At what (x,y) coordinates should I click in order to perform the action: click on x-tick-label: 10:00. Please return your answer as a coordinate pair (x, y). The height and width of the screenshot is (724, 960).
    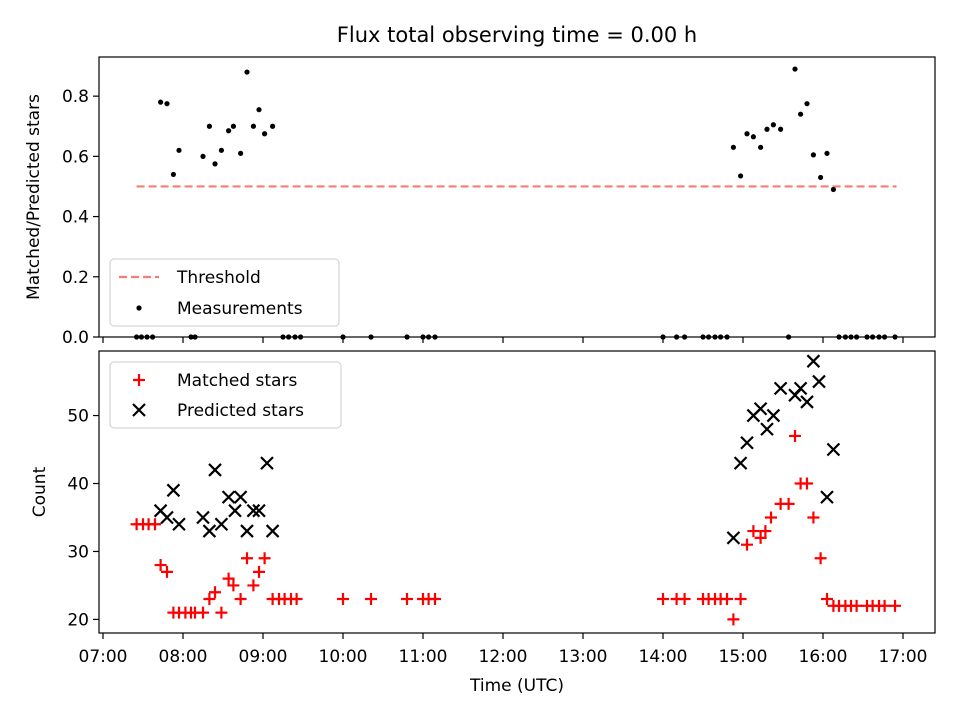
    Looking at the image, I should click on (343, 657).